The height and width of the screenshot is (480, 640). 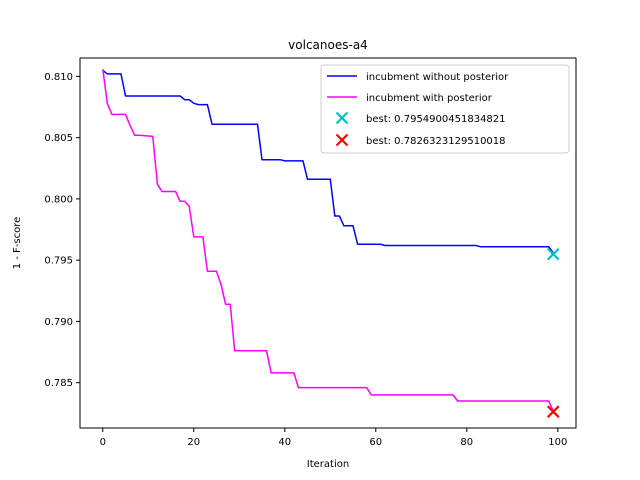 What do you see at coordinates (466, 442) in the screenshot?
I see `x-tick-label: 80` at bounding box center [466, 442].